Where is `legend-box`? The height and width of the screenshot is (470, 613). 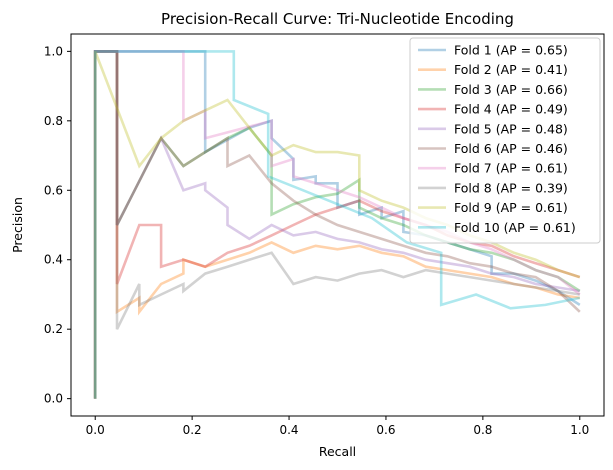
legend-box is located at coordinates (505, 140).